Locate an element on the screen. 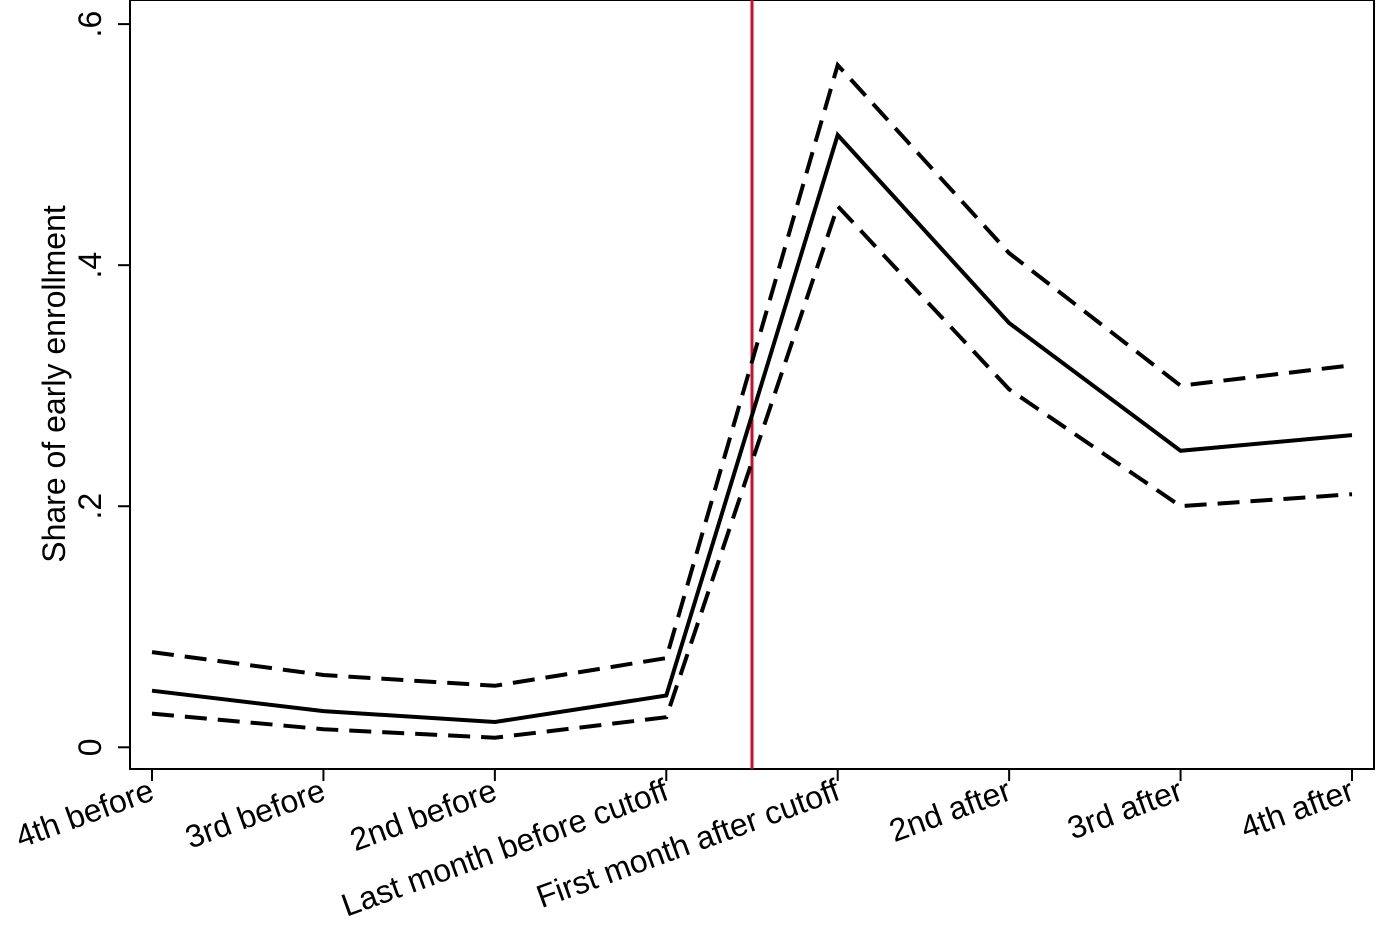 This screenshot has width=1376, height=930. y-tick-label: .6 is located at coordinates (90, 24).